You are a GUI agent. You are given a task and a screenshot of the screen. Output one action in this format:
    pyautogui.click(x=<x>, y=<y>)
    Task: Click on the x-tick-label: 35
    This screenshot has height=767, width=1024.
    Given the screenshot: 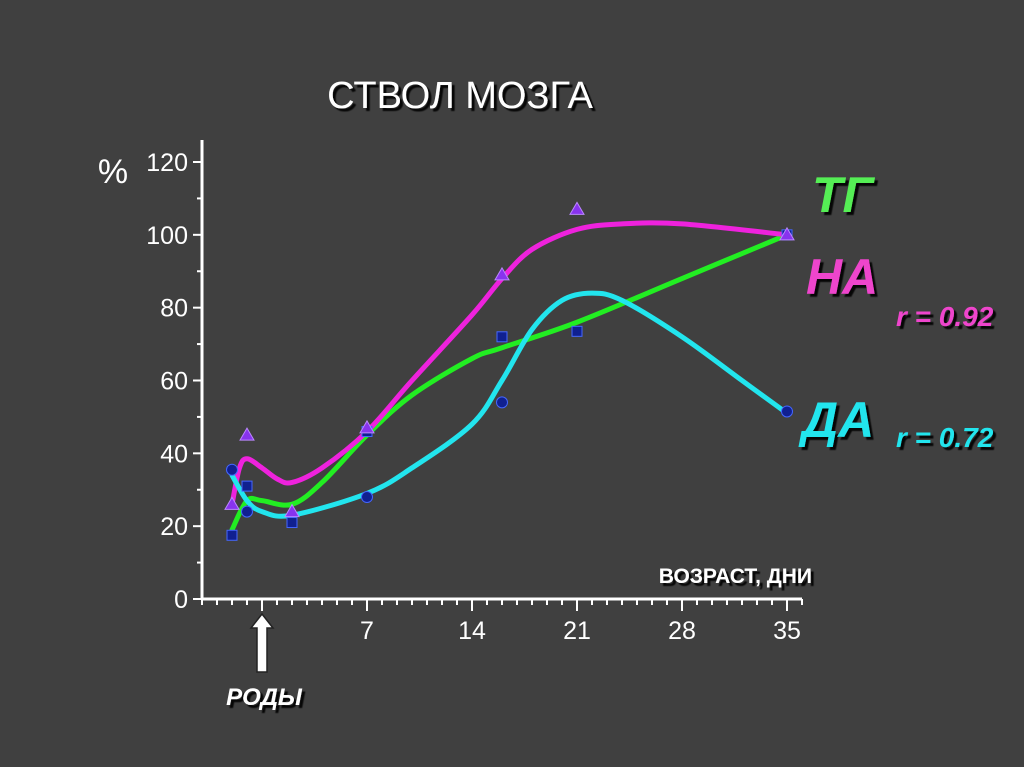 What is the action you would take?
    pyautogui.click(x=787, y=631)
    